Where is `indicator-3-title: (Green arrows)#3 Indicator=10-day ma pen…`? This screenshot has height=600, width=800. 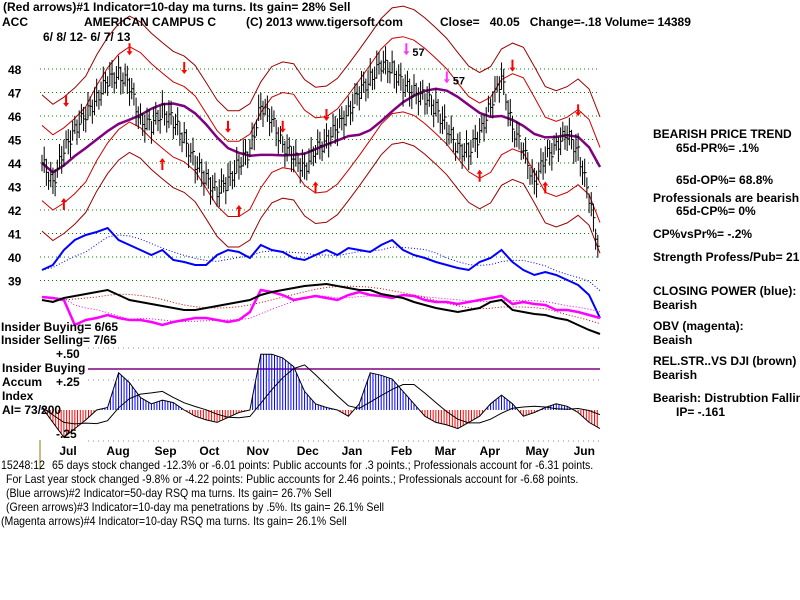
indicator-3-title: (Green arrows)#3 Indicator=10-day ma pen… is located at coordinates (195, 507).